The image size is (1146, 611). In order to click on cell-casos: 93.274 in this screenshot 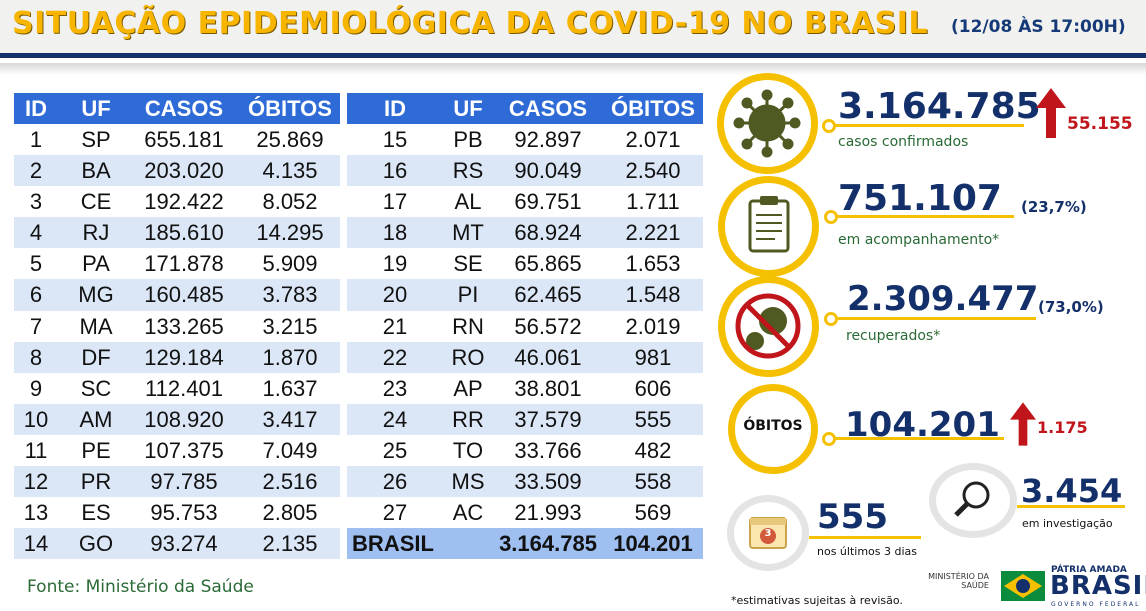, I will do `click(184, 544)`.